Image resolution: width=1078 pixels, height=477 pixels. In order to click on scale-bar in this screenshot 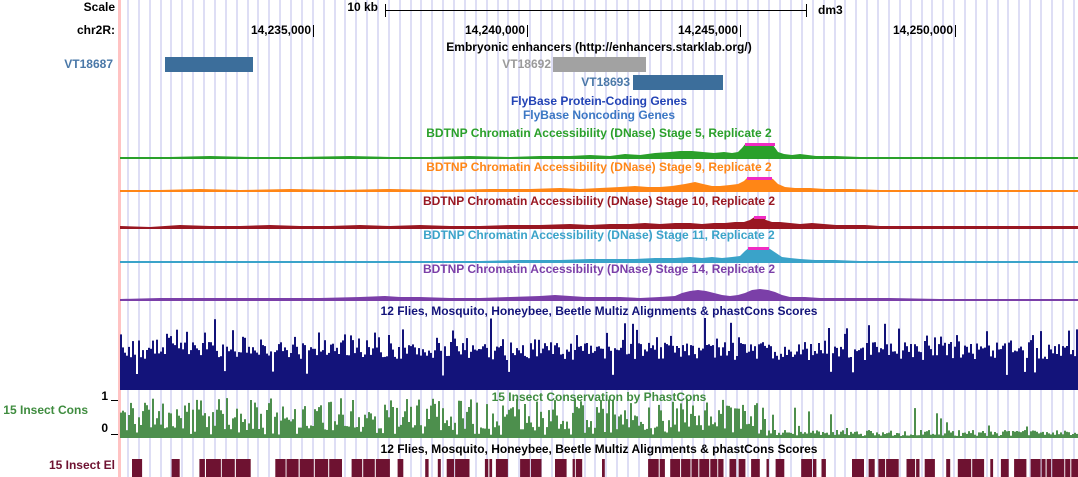, I will do `click(596, 10)`.